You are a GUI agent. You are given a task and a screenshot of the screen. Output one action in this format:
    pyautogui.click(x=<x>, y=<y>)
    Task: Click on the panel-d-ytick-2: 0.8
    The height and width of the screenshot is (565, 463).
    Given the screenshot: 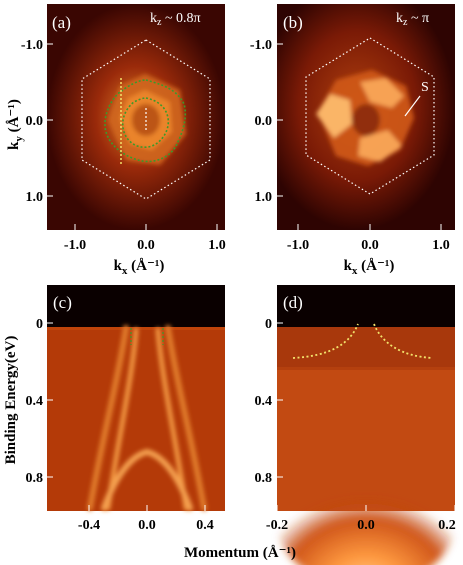 What is the action you would take?
    pyautogui.click(x=264, y=478)
    